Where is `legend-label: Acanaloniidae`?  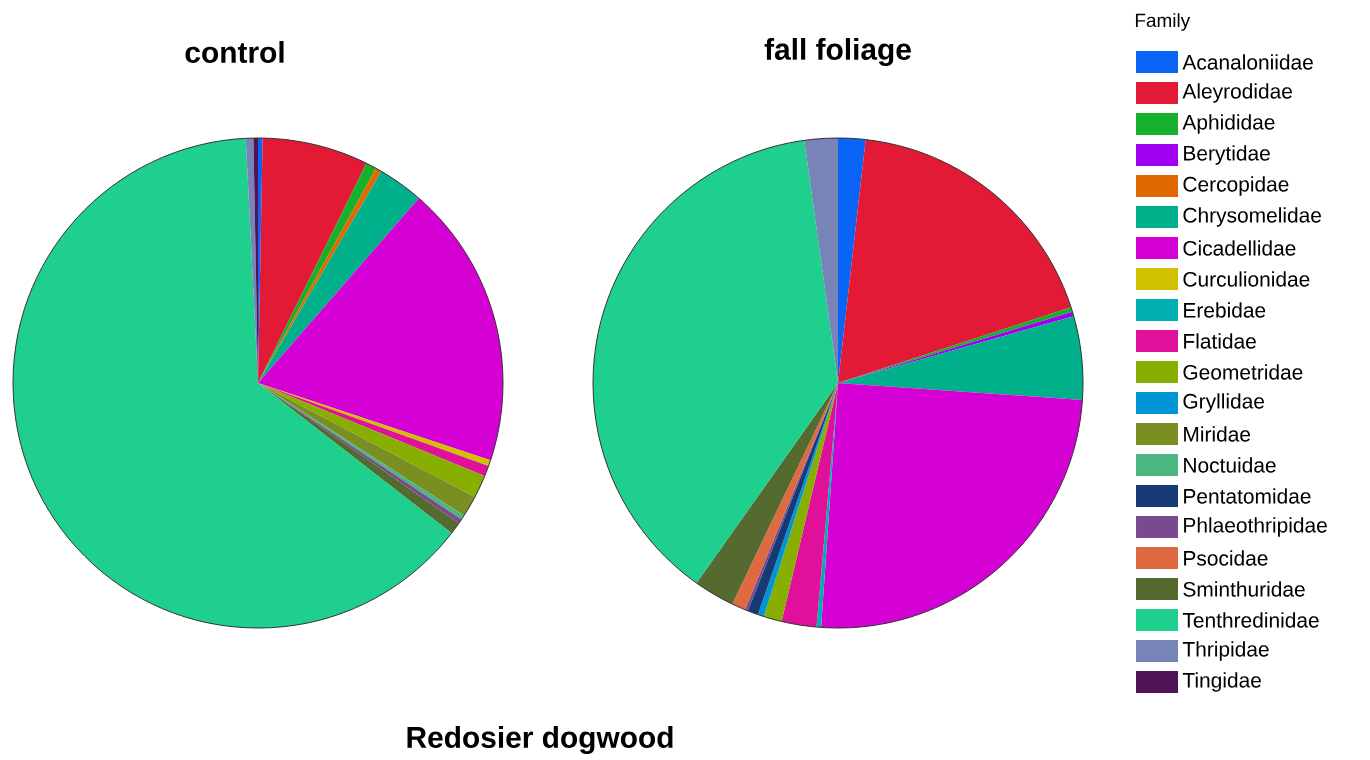 legend-label: Acanaloniidae is located at coordinates (1247, 62).